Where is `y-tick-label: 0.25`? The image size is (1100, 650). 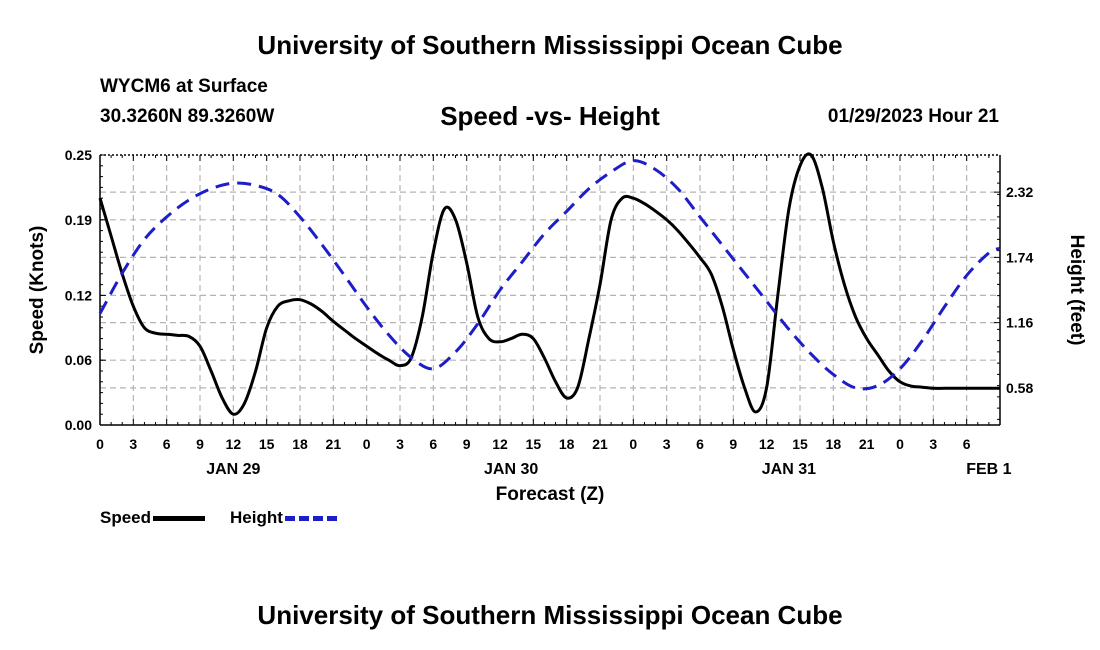 y-tick-label: 0.25 is located at coordinates (78, 155).